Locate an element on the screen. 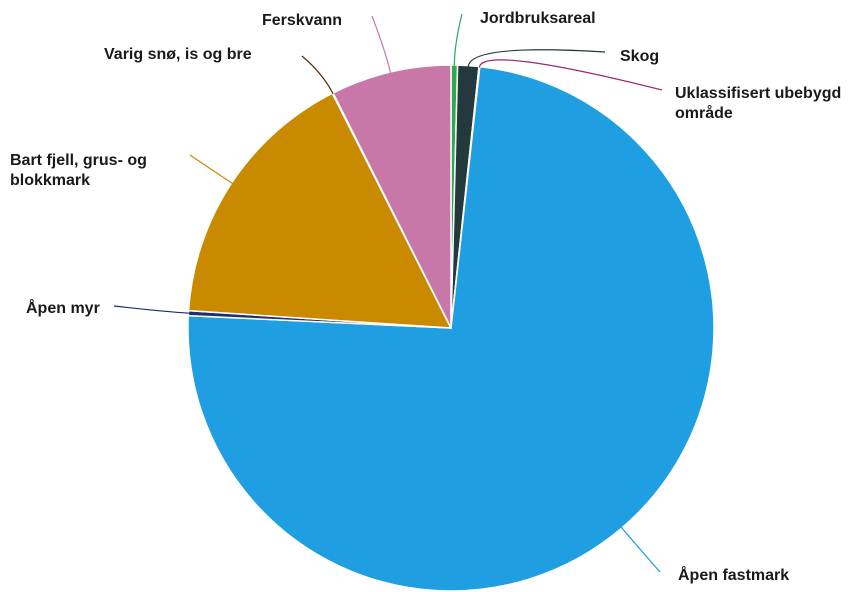 Image resolution: width=867 pixels, height=592 pixels. slice-label-uklassifisert: Uklassifisert ubebygd område is located at coordinates (758, 103).